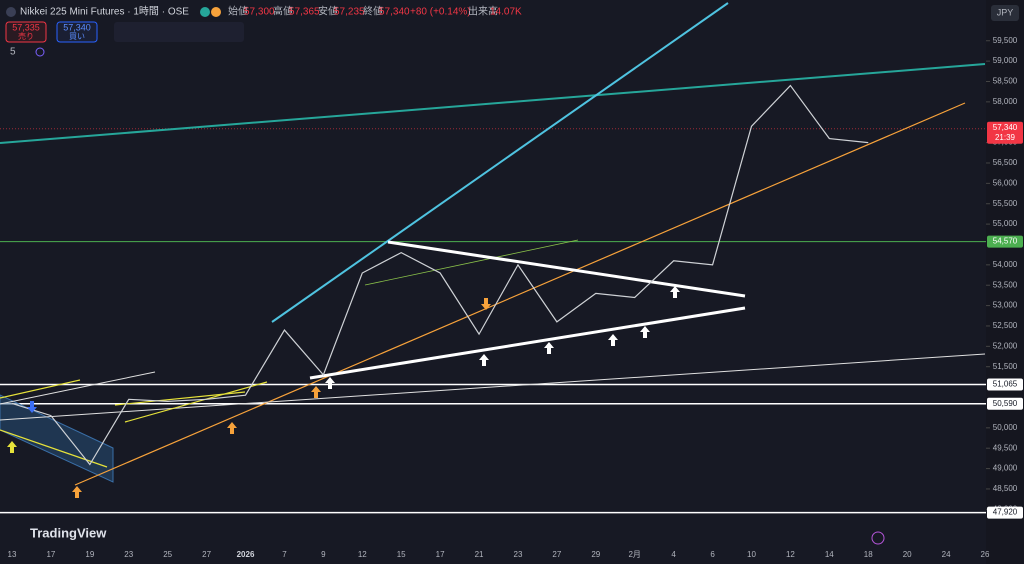 This screenshot has height=564, width=1024. I want to click on x-tick-label: 20, so click(907, 554).